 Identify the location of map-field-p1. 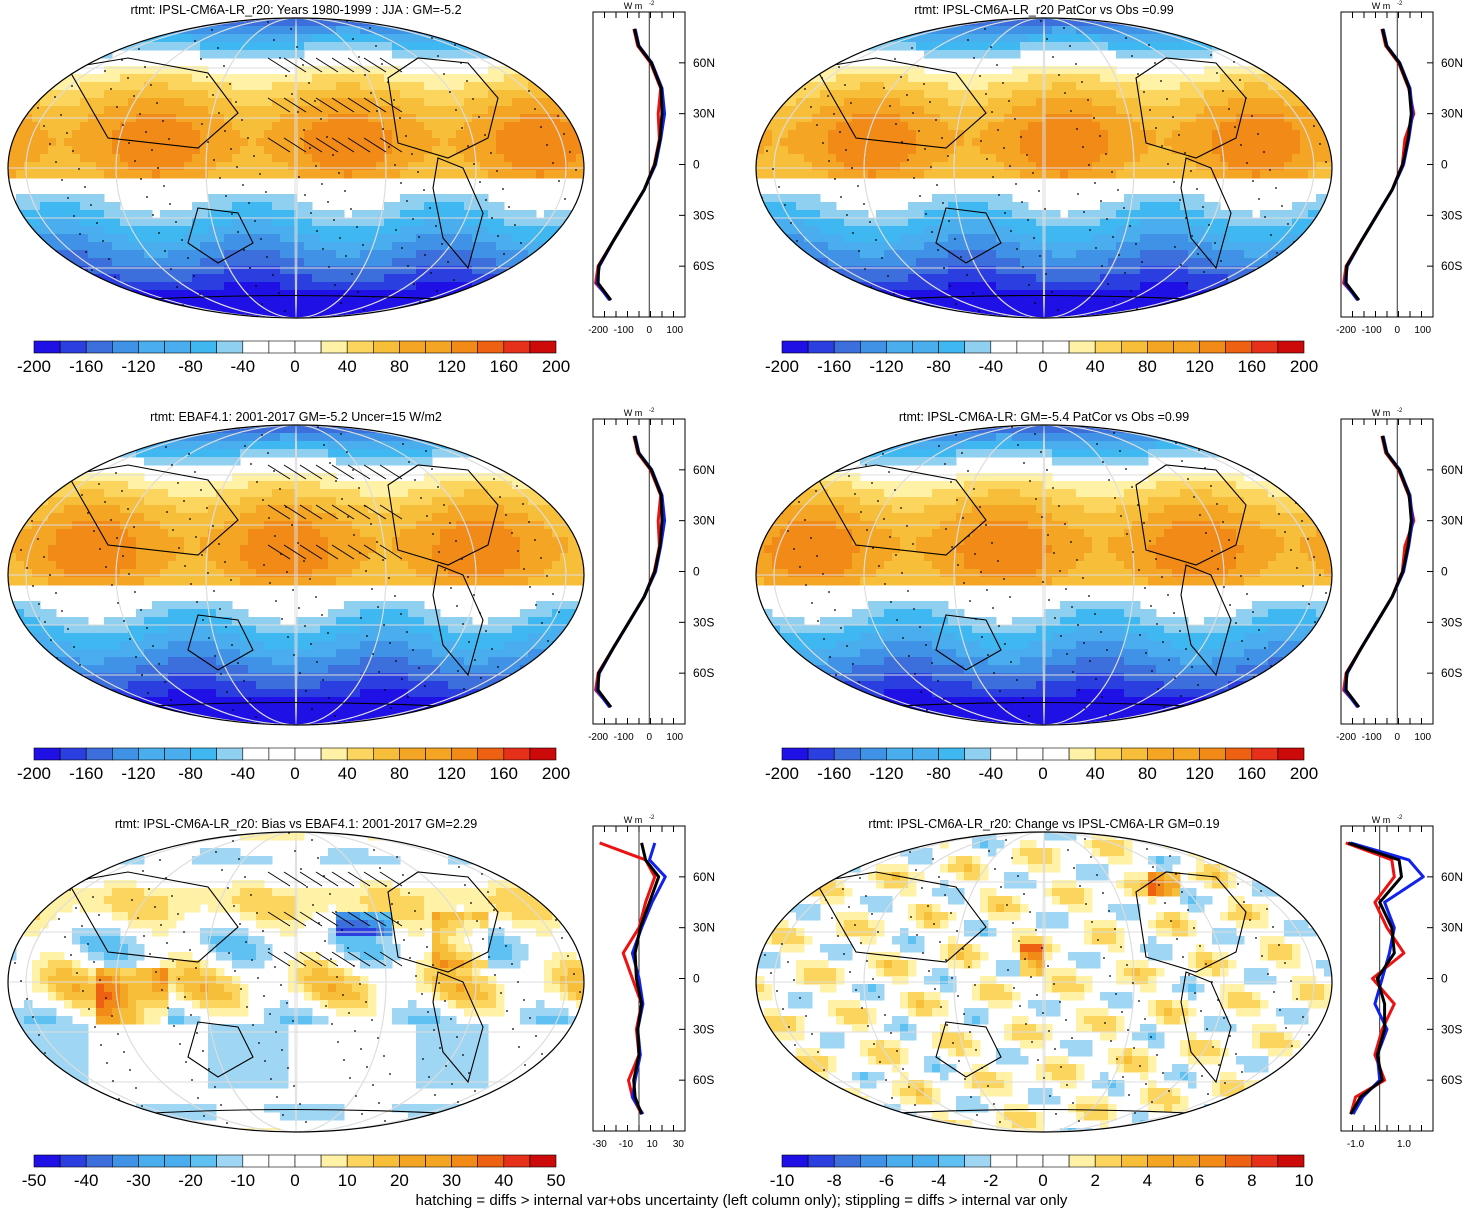
(296, 168).